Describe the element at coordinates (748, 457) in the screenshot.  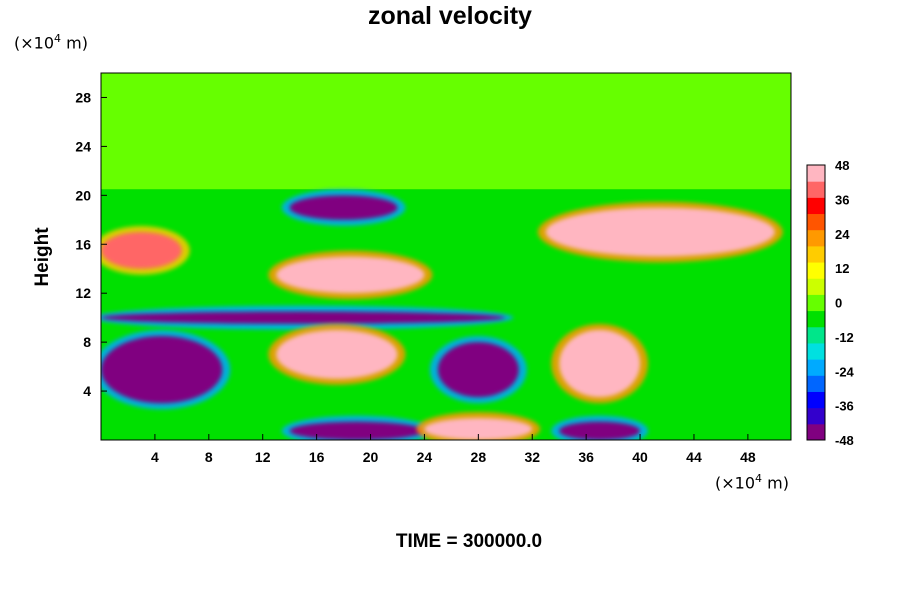
I see `x-tick-label: 48` at that location.